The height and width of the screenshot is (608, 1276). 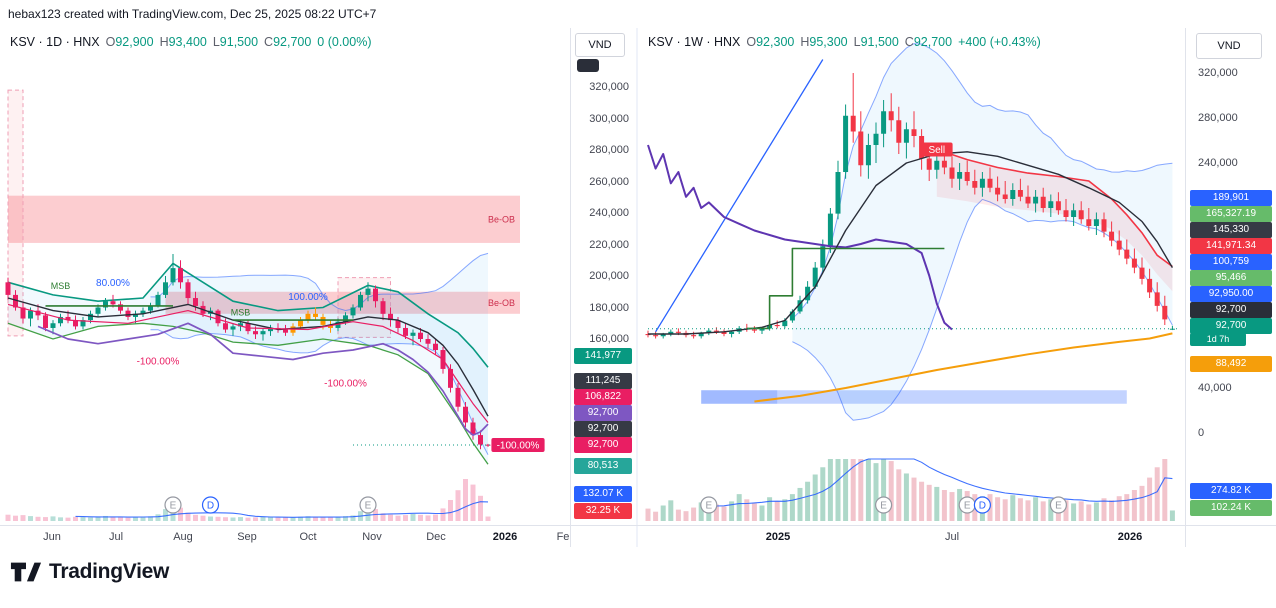 I want to click on axis-settings-button, so click(x=588, y=65).